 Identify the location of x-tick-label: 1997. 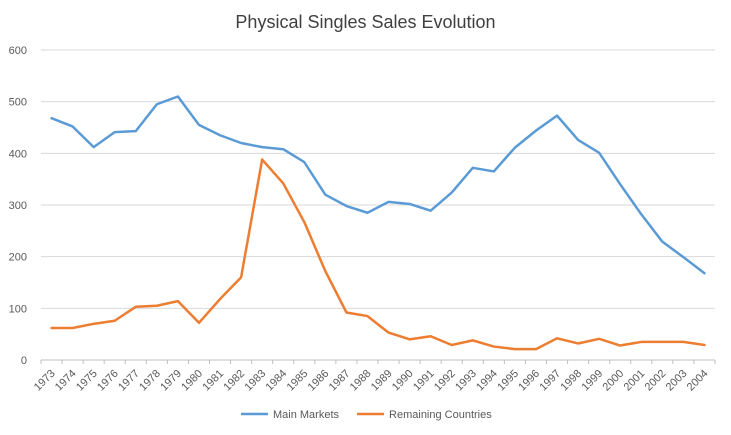
(550, 381).